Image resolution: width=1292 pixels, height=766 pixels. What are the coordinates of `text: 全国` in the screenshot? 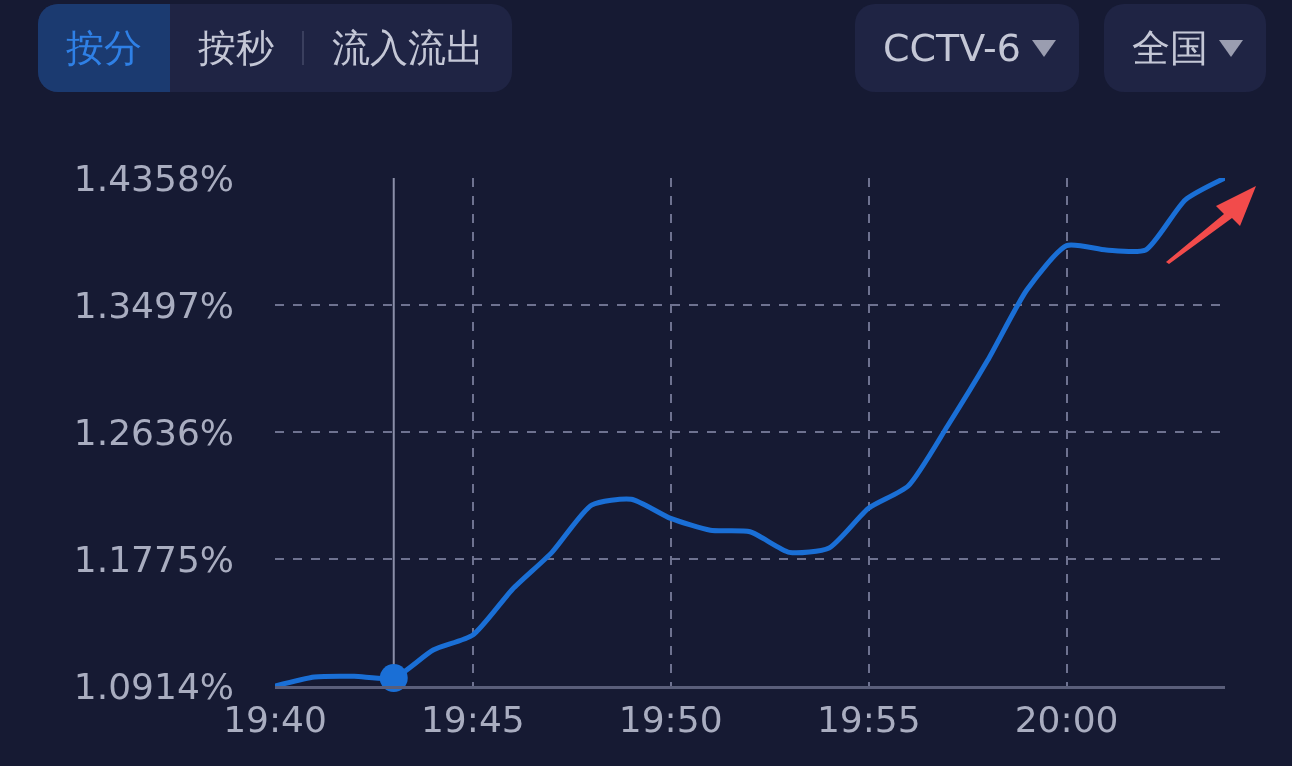 It's located at (1170, 48).